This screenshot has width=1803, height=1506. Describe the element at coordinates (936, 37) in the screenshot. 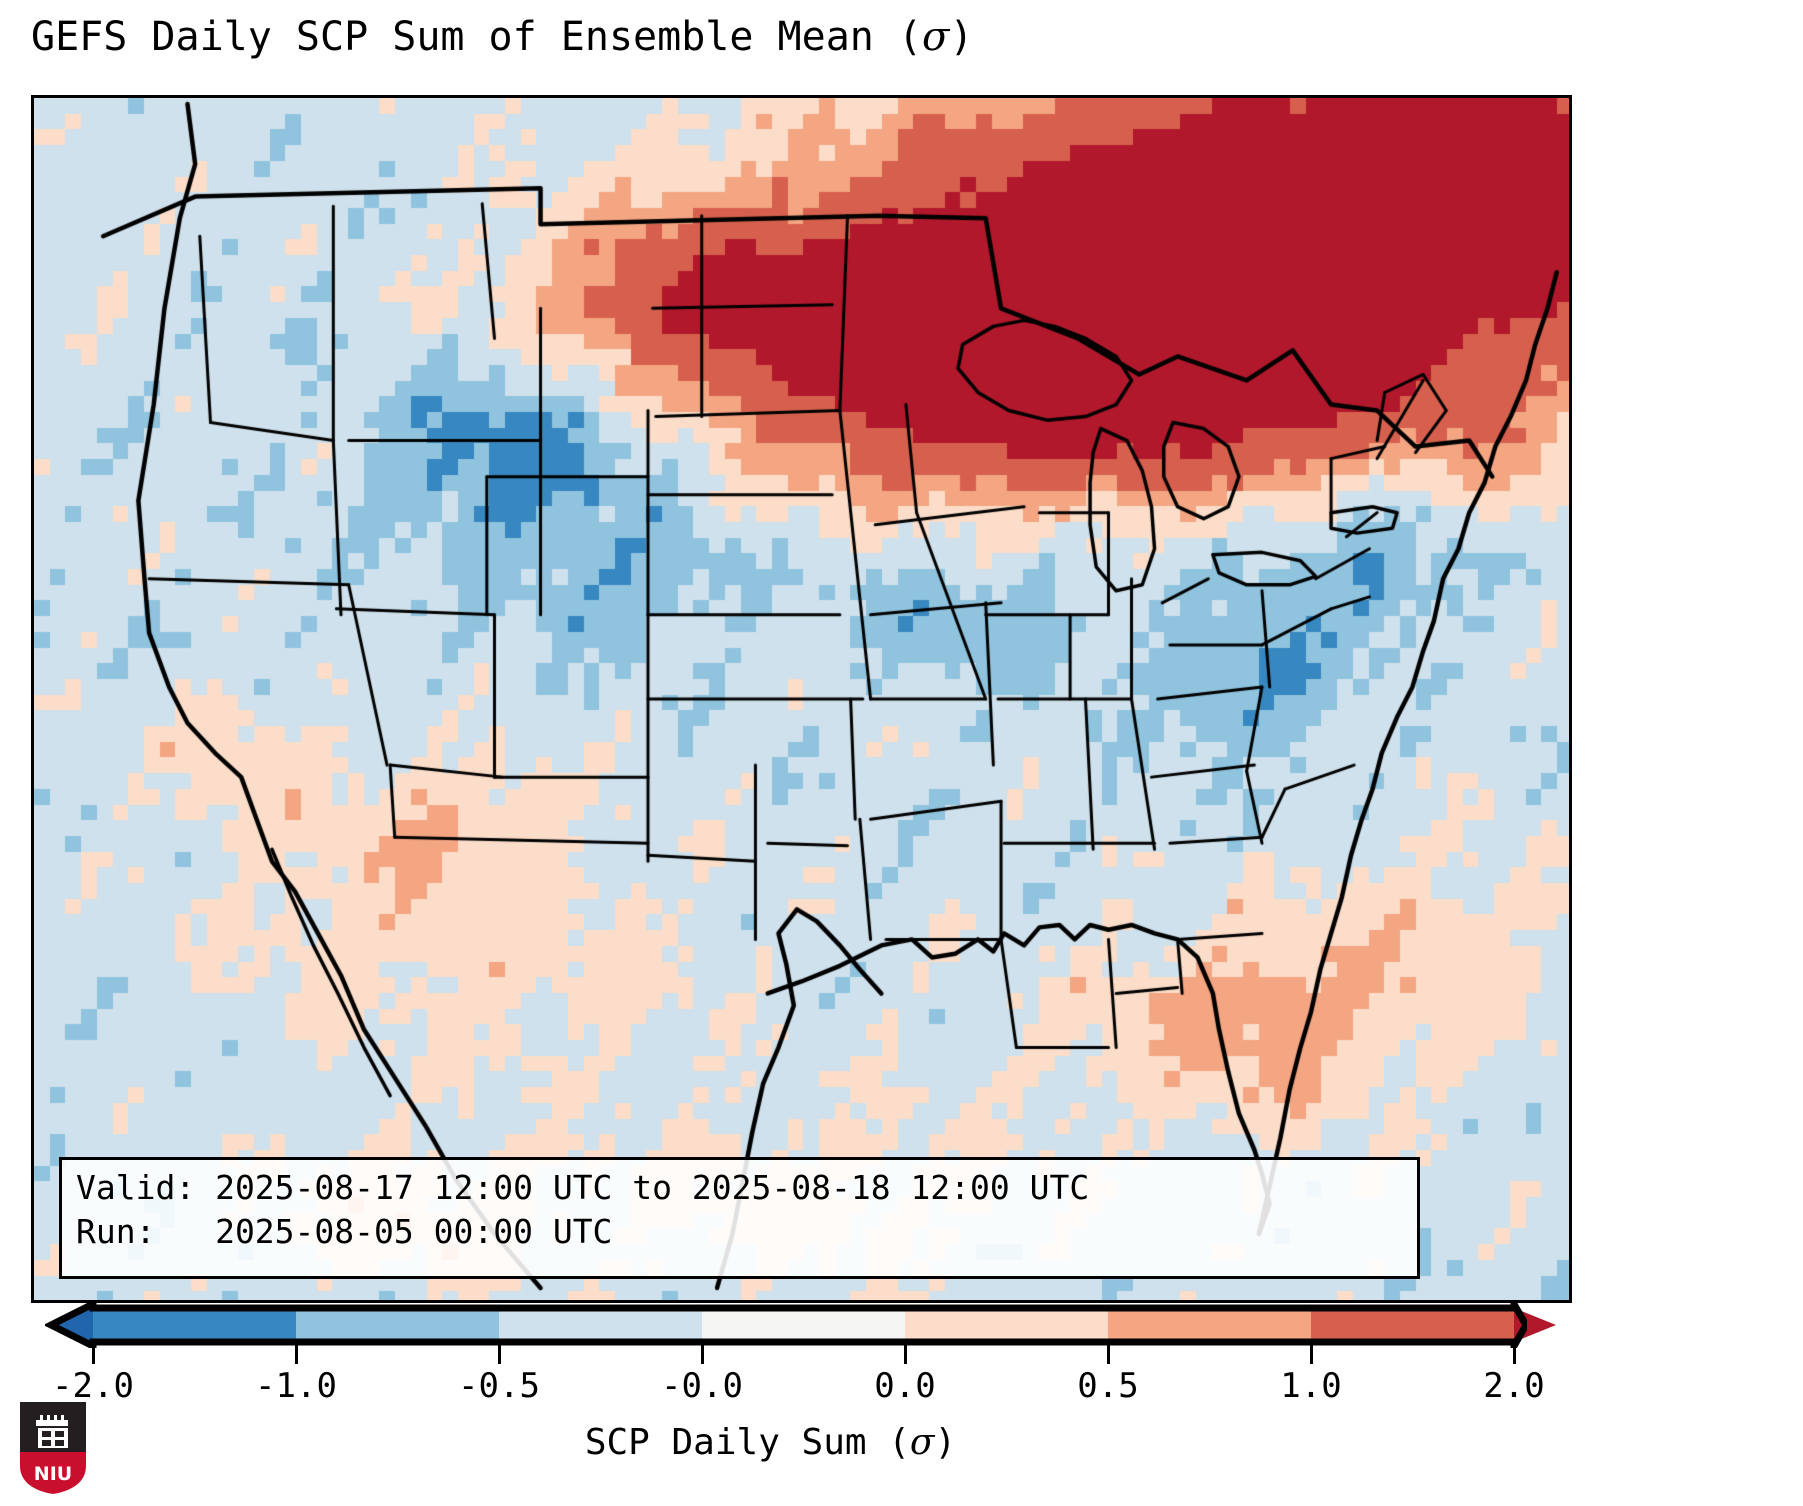

I see `sigma-symbol: σ` at that location.